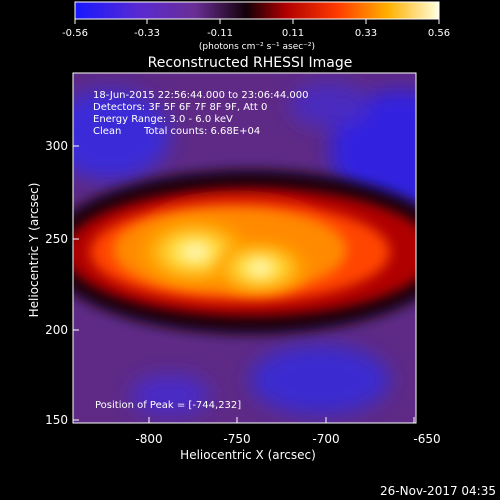  What do you see at coordinates (438, 491) in the screenshot?
I see `footer-timestamp: 26-Nov-2017 04:35` at bounding box center [438, 491].